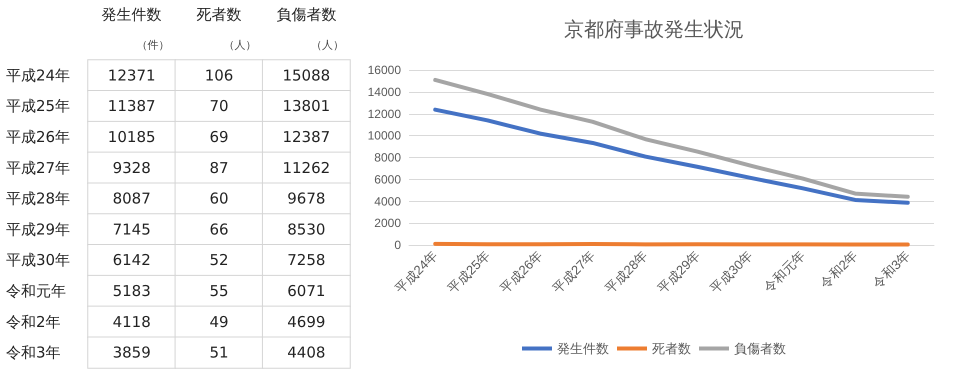 This screenshot has width=954, height=370. I want to click on x-tick-label: 平成26年, so click(521, 272).